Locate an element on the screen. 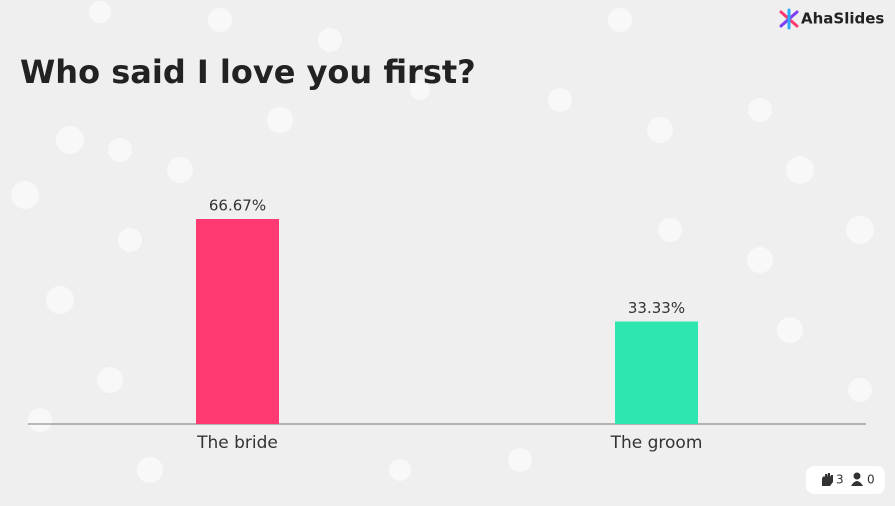 This screenshot has width=895, height=506. participant-count: 0 is located at coordinates (871, 480).